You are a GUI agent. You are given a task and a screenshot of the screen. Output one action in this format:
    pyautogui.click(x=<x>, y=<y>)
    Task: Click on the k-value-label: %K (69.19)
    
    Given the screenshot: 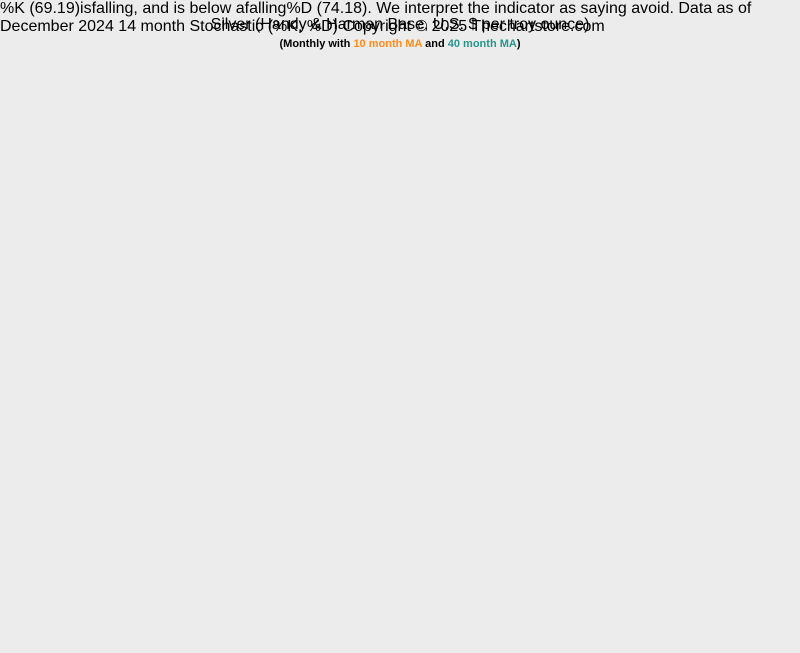 What is the action you would take?
    pyautogui.click(x=40, y=8)
    